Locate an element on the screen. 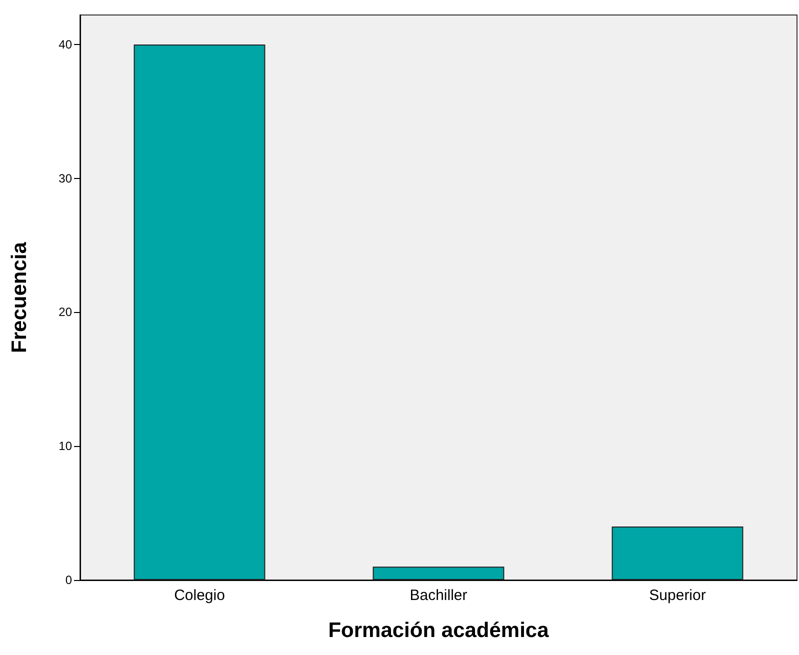  y-tick-label: 0 is located at coordinates (68, 580).